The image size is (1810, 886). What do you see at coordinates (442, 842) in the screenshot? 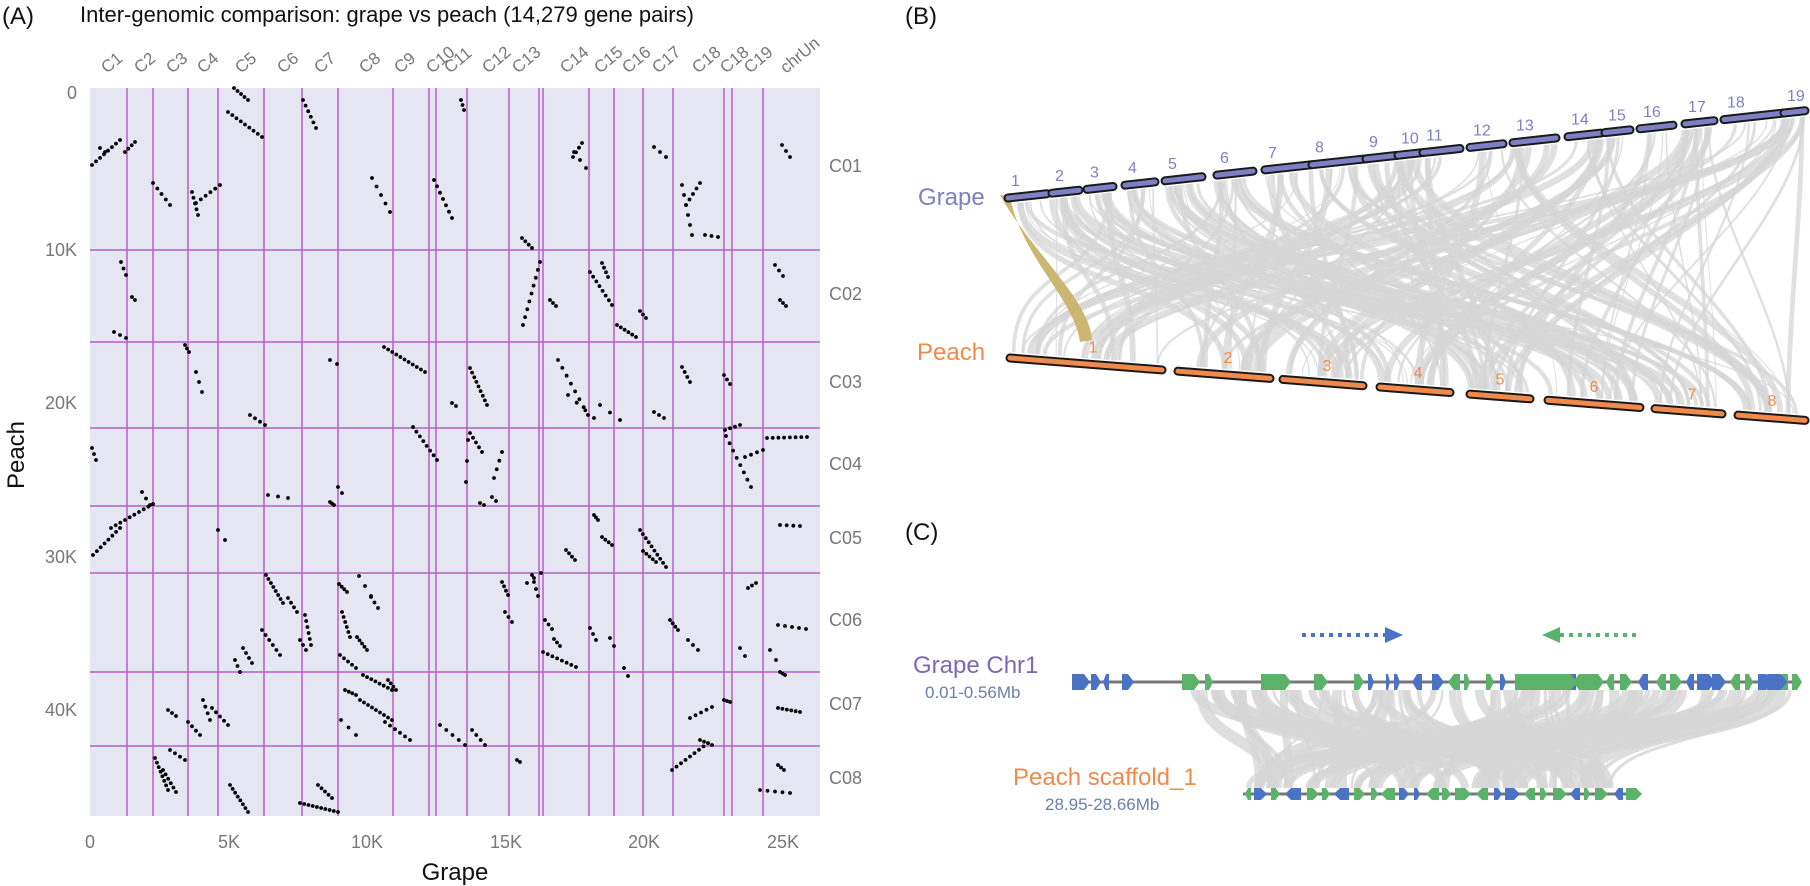
I see `x-tick-labels: 0 5K 10K 15K 20K 25K` at bounding box center [442, 842].